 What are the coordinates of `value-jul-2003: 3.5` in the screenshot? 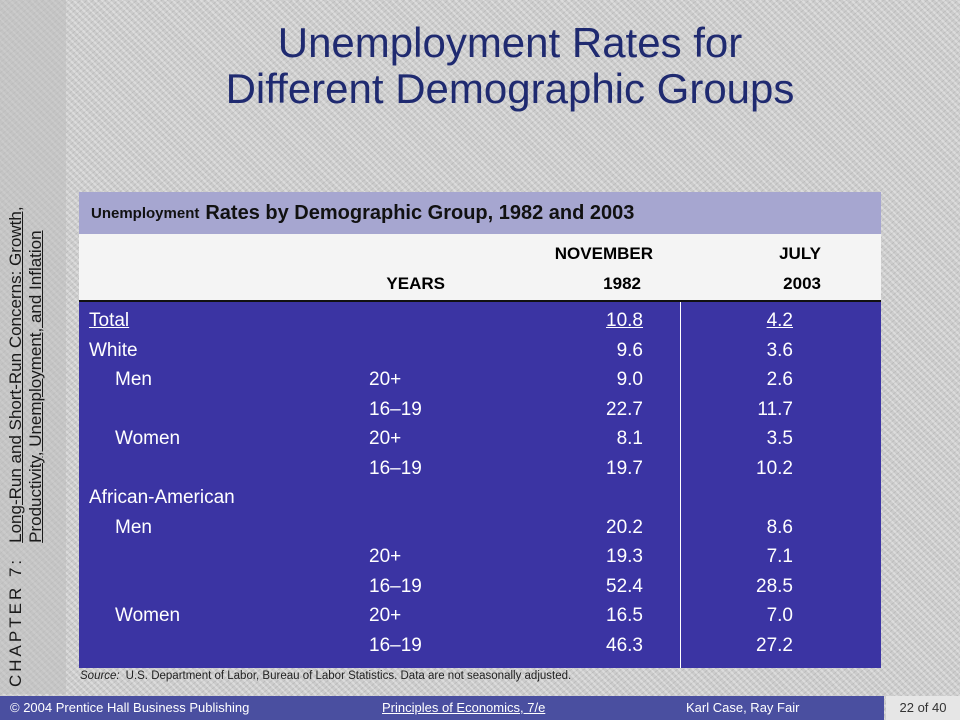 It's located at (779, 438).